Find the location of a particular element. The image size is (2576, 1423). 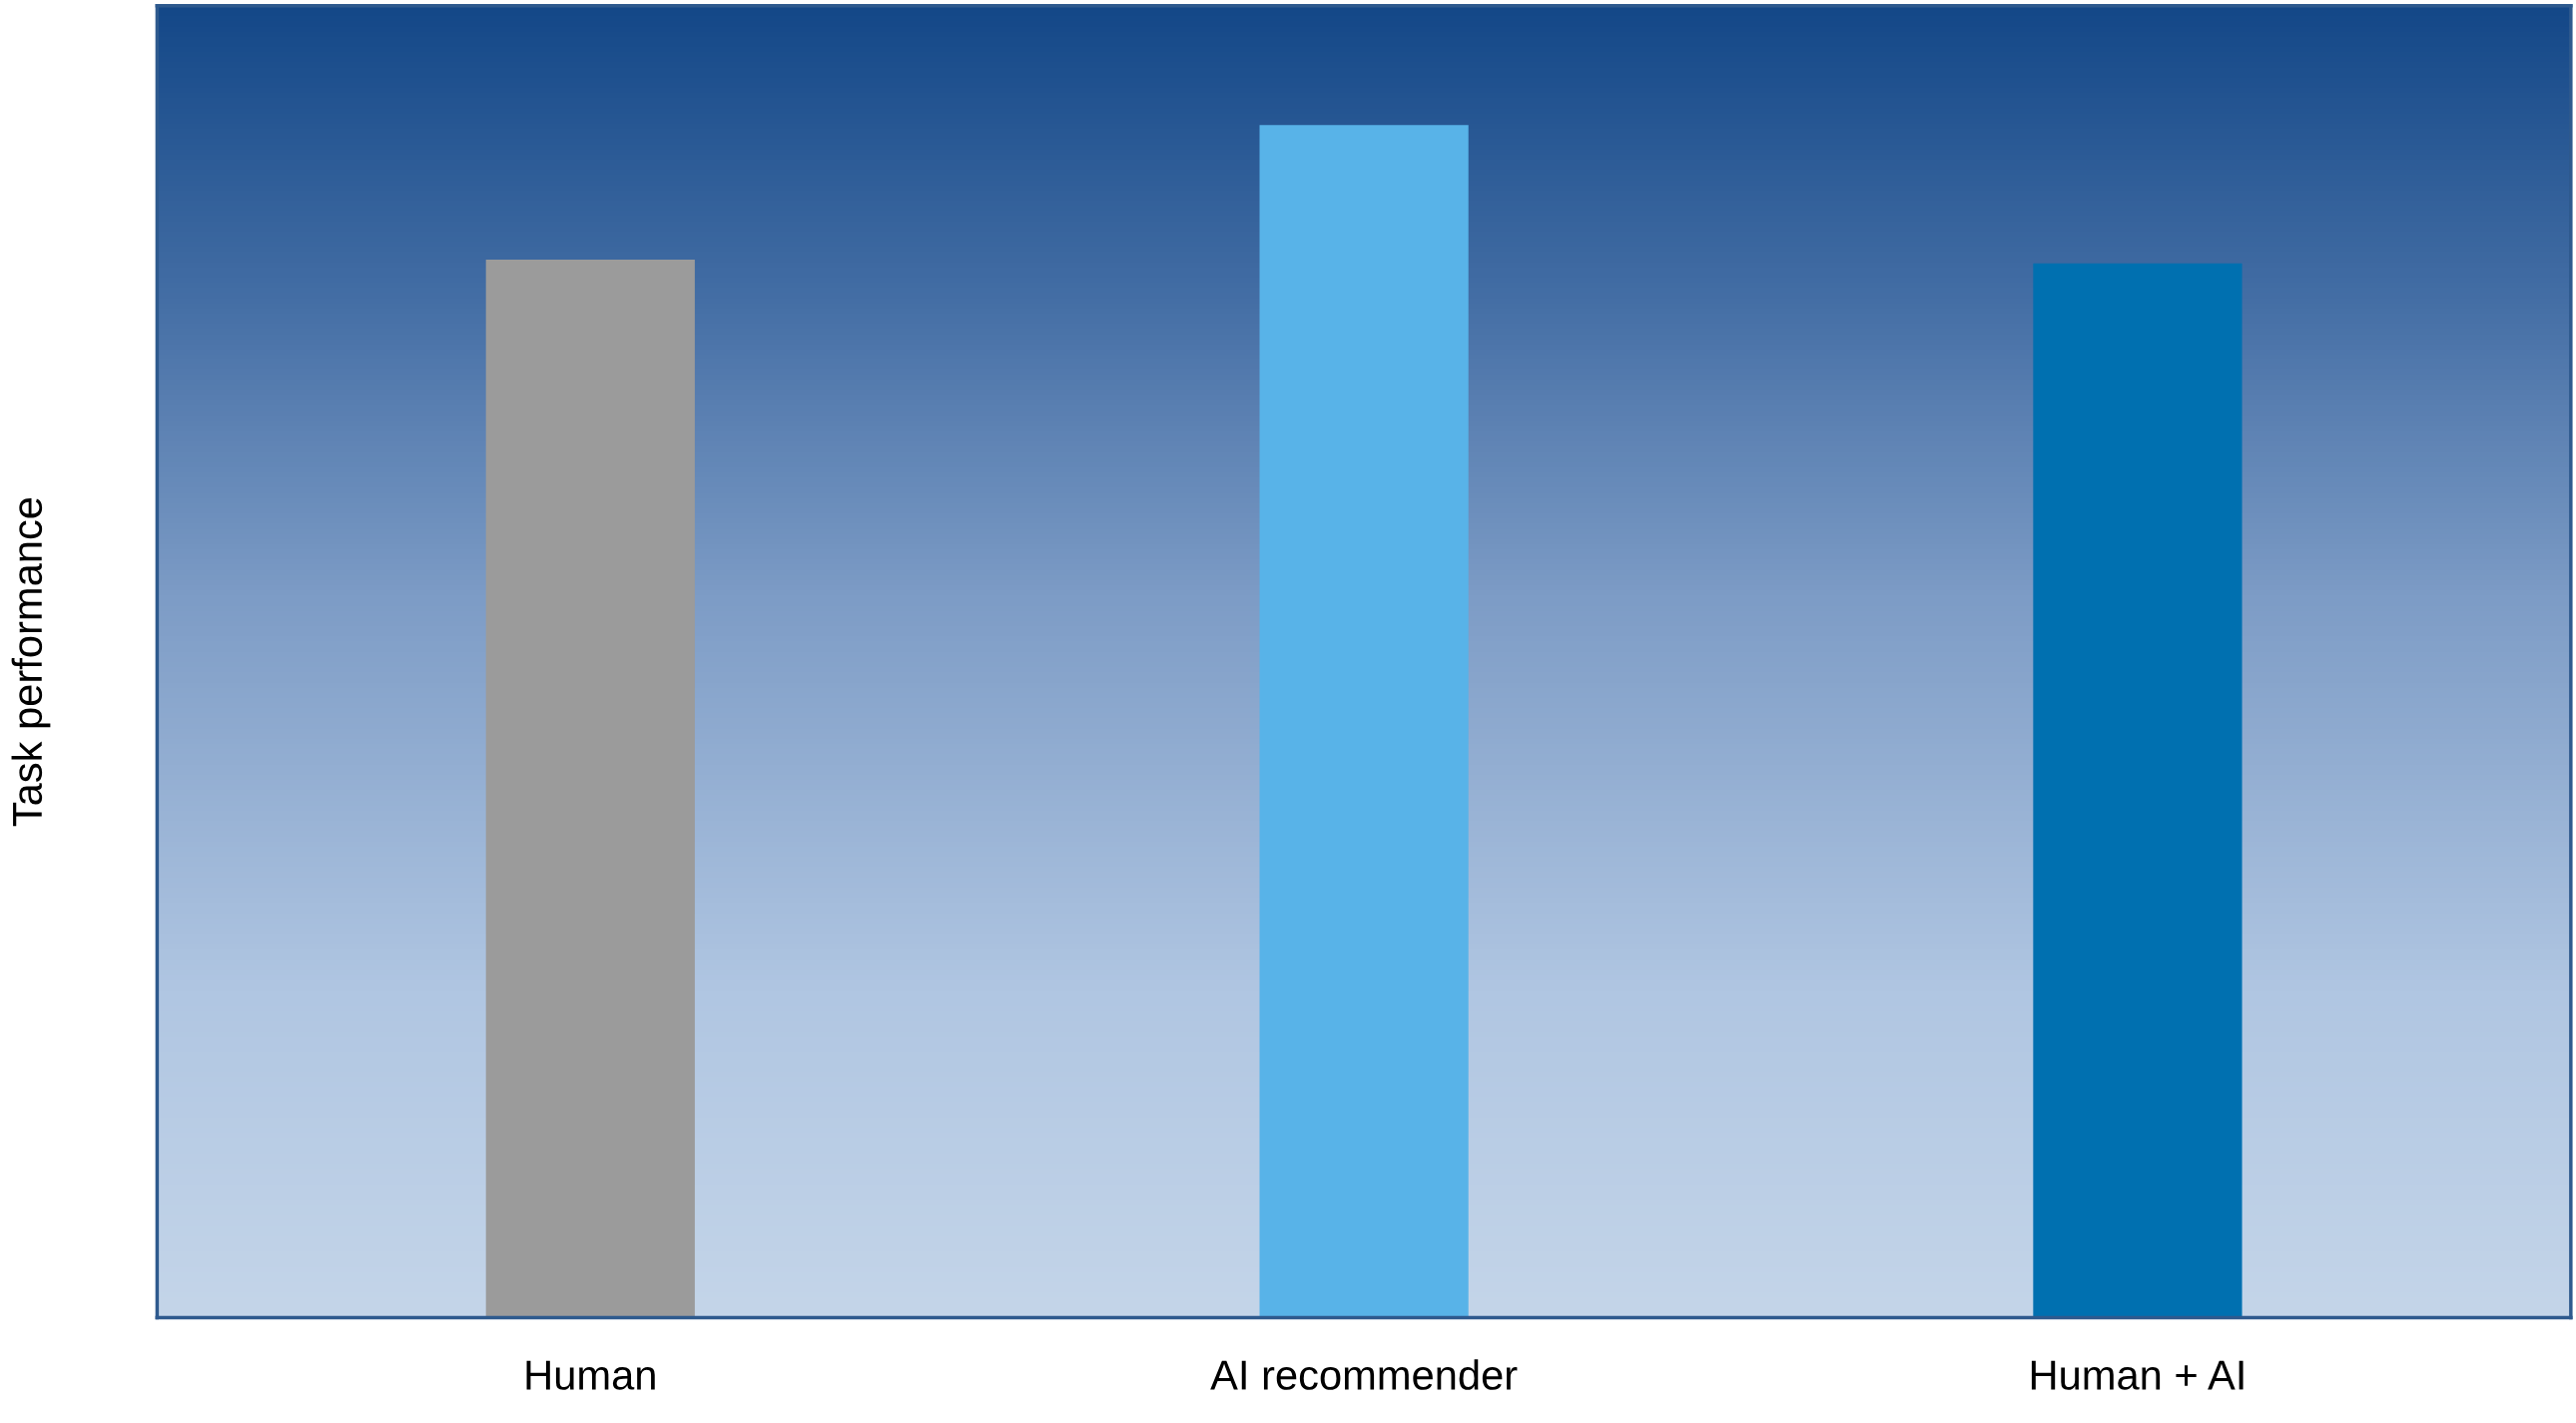

x-tick-label: Human + AI is located at coordinates (2138, 1375).